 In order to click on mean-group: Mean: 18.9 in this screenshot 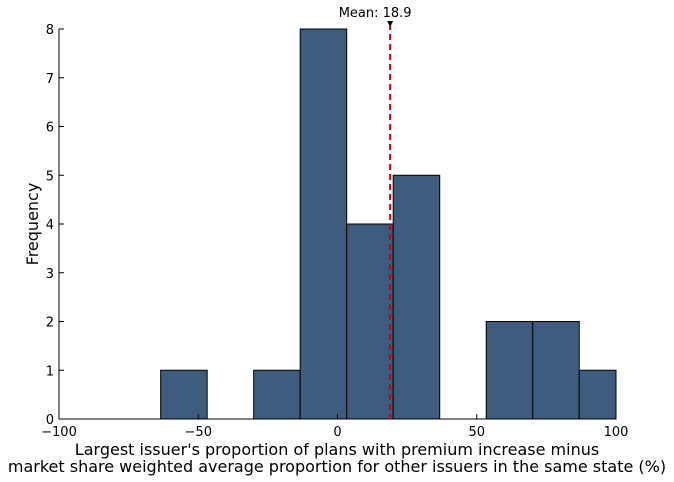, I will do `click(375, 212)`.